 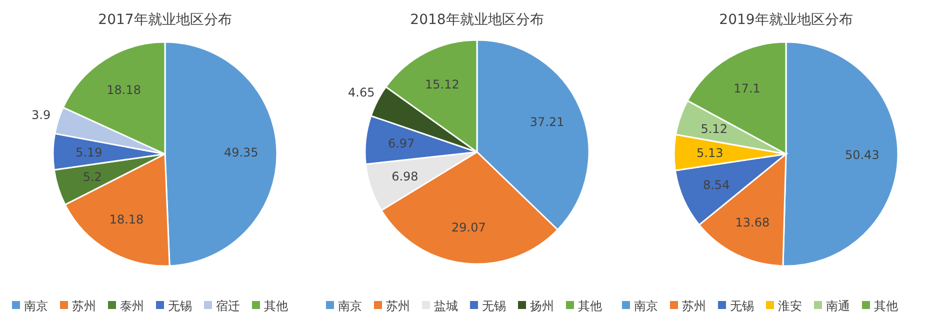 What do you see at coordinates (547, 122) in the screenshot?
I see `data-label: 37.21` at bounding box center [547, 122].